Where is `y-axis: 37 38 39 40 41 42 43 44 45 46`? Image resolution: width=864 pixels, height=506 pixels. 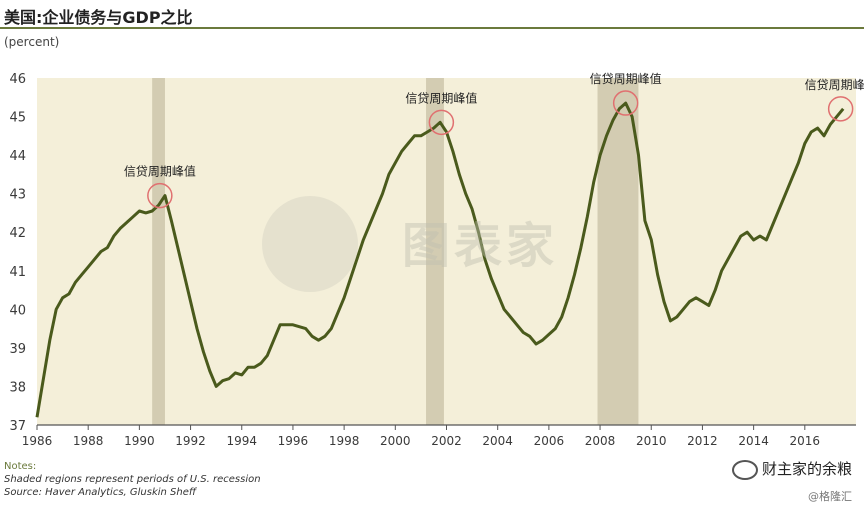 y-axis: 37 38 39 40 41 42 43 44 45 46 is located at coordinates (17, 253).